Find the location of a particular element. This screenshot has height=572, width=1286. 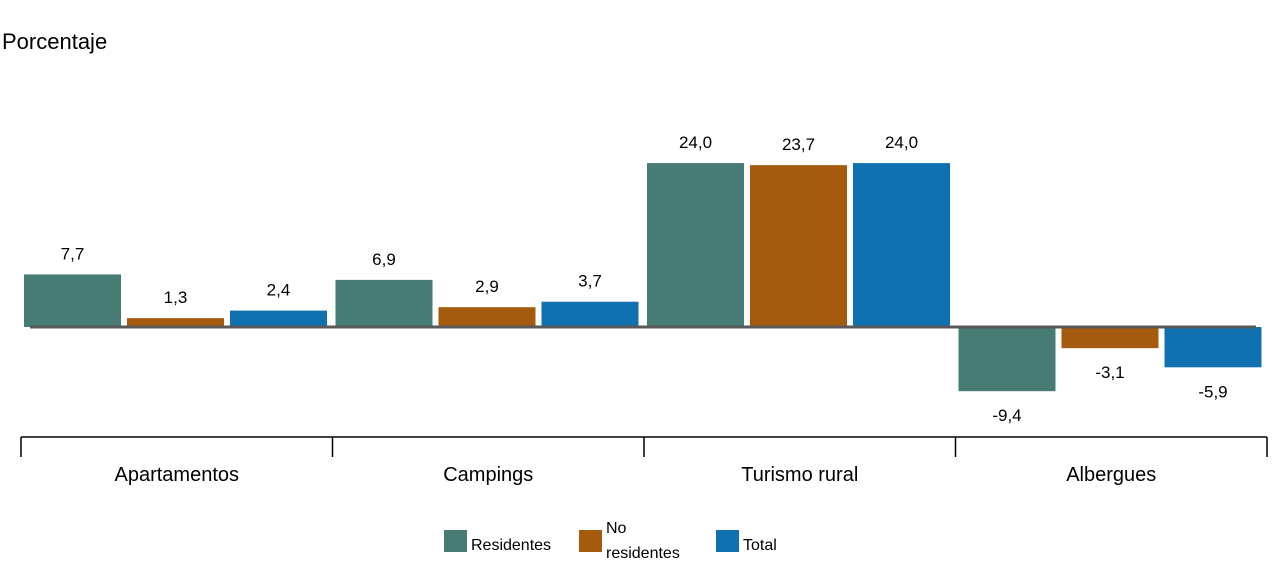

legend-swatch-no-residentes is located at coordinates (590, 541).